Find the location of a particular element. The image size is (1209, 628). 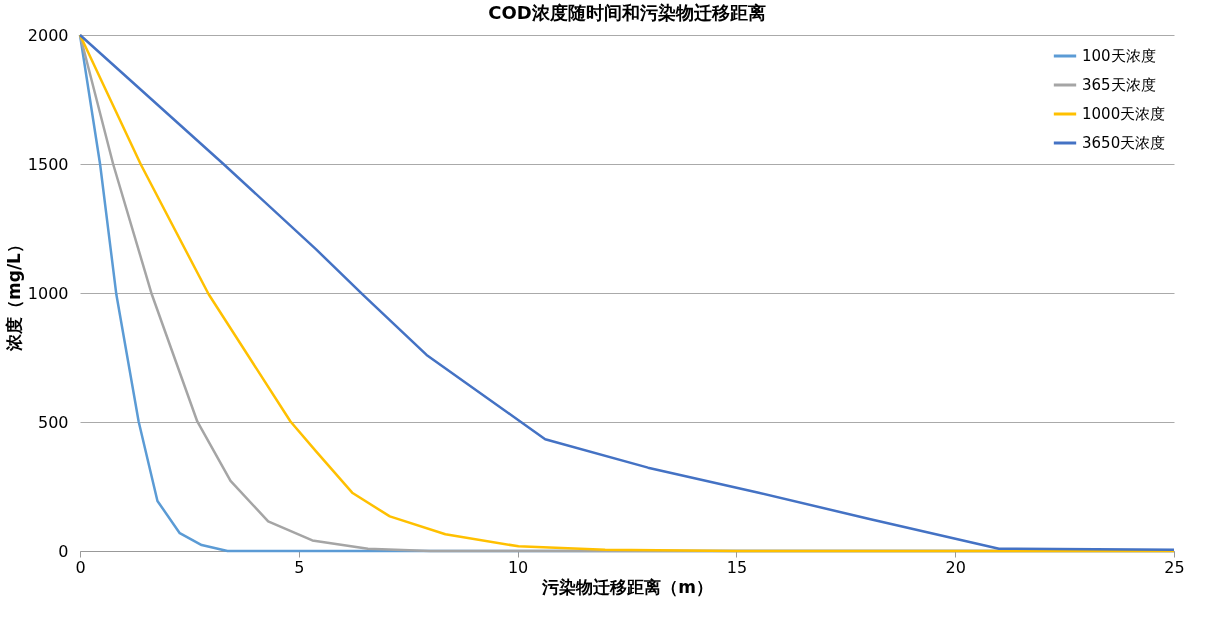

x-tick-label: 25 is located at coordinates (1174, 567).